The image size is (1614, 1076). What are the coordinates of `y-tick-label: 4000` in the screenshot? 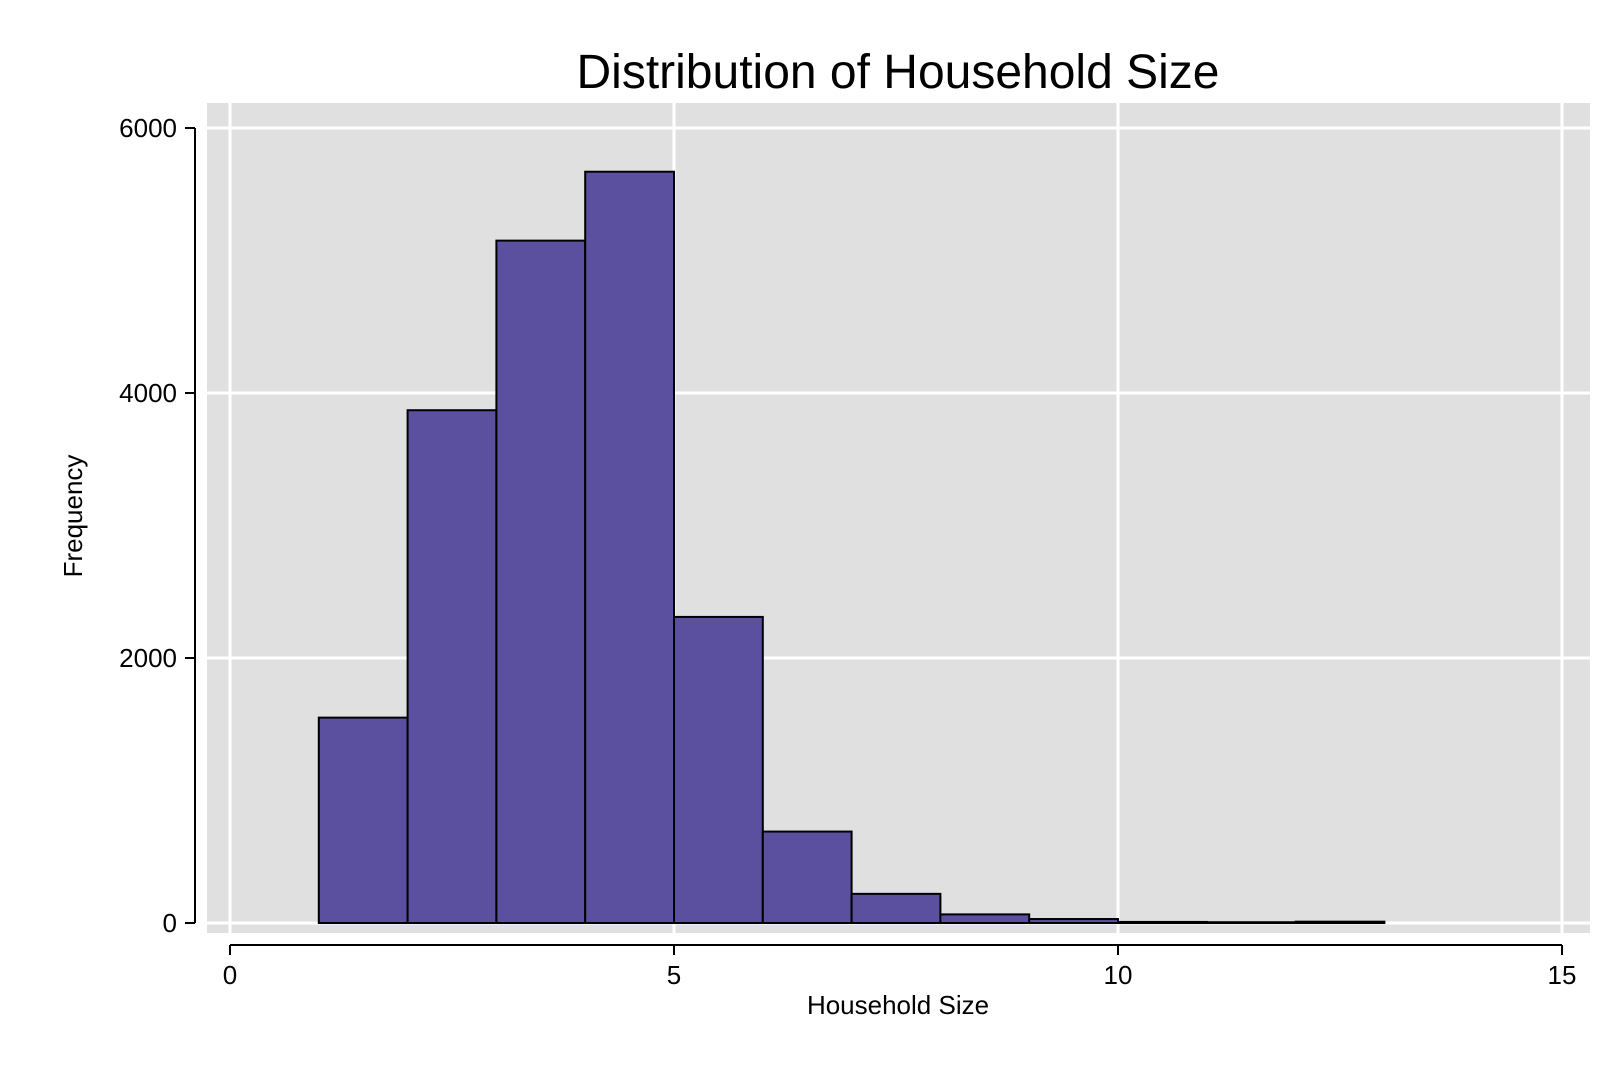 It's located at (148, 393).